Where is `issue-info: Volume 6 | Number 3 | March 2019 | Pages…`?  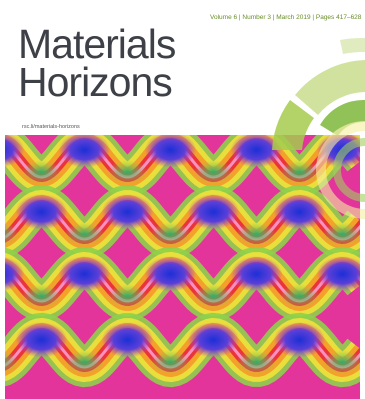
issue-info: Volume 6 | Number 3 | March 2019 | Pages… is located at coordinates (286, 17).